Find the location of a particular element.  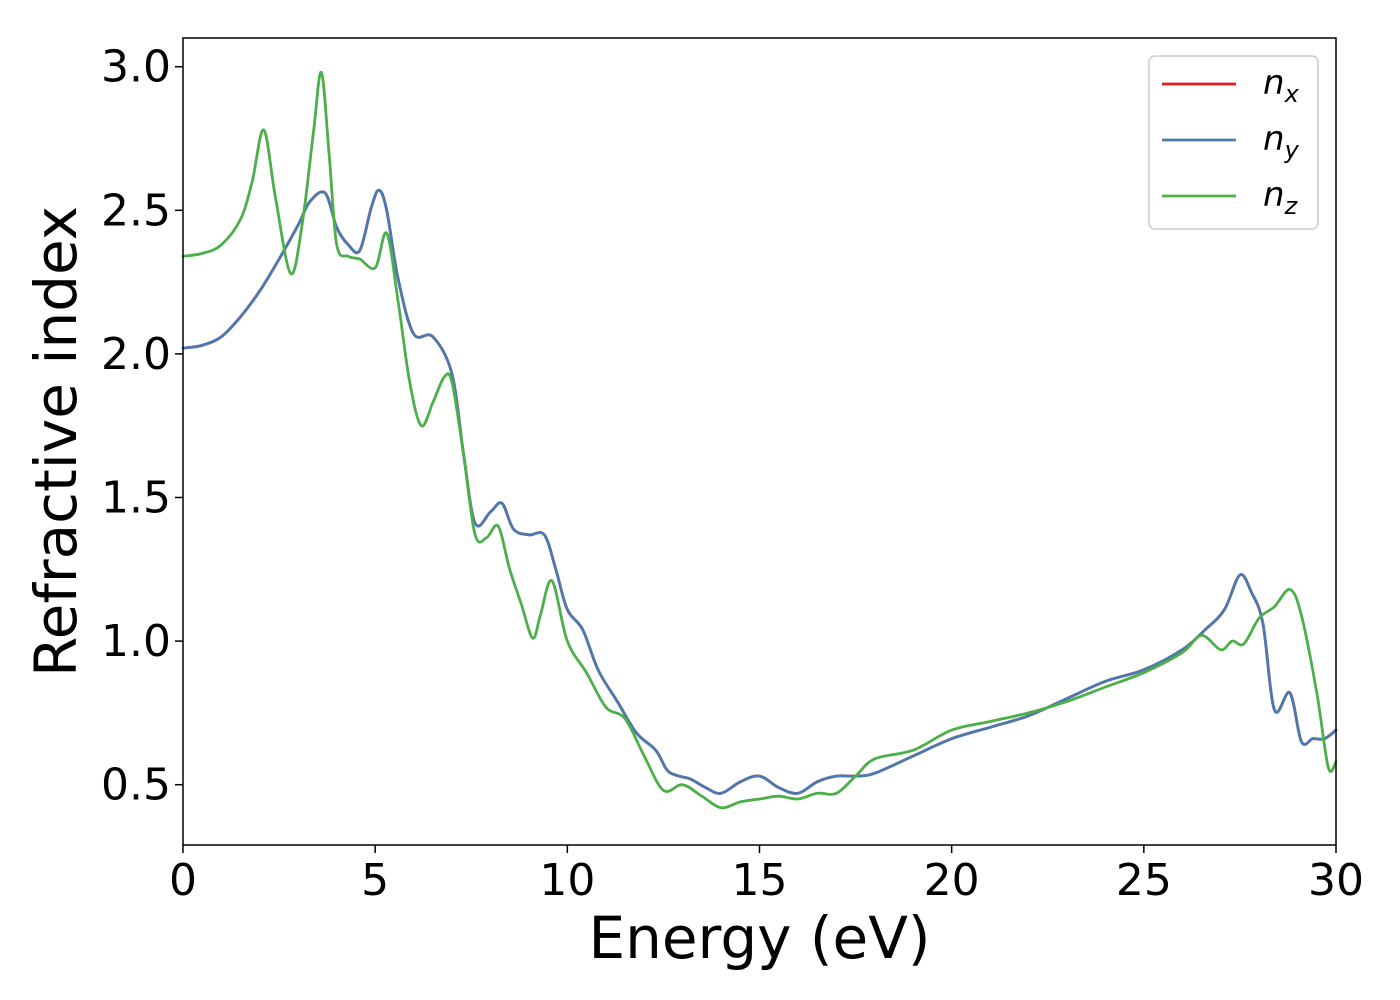

y-tick-label: 2.5 is located at coordinates (136, 210).